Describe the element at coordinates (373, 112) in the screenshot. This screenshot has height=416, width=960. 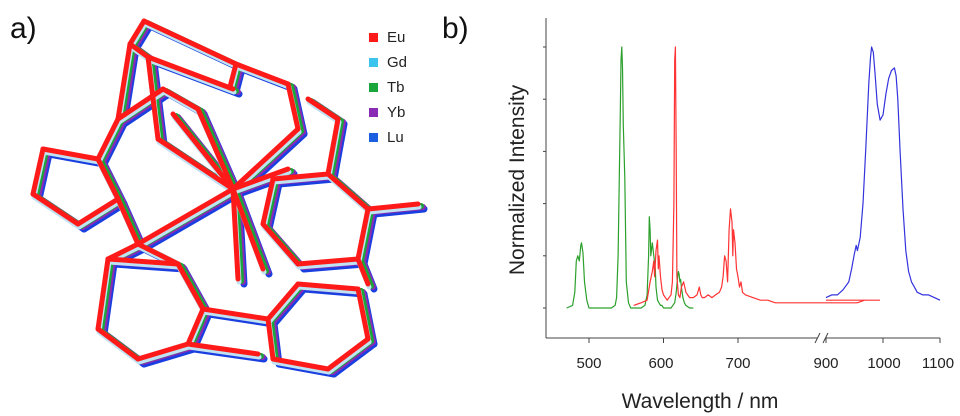
I see `legend-swatch-yb` at that location.